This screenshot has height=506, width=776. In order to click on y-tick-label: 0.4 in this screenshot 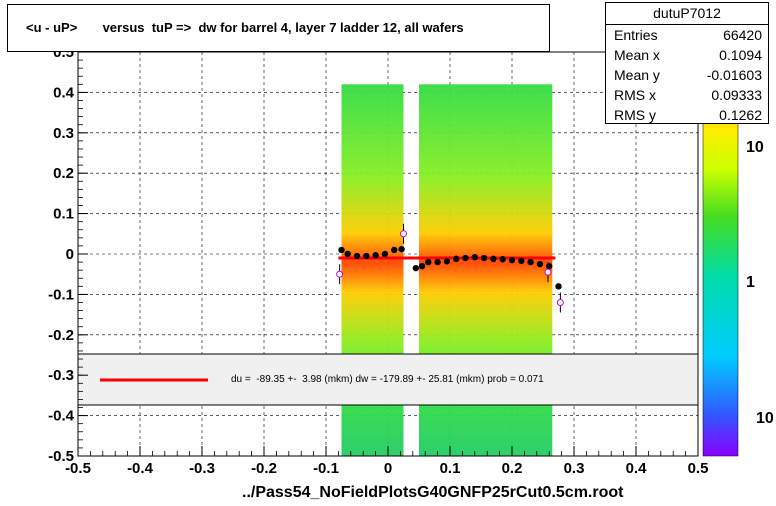, I will do `click(64, 92)`.